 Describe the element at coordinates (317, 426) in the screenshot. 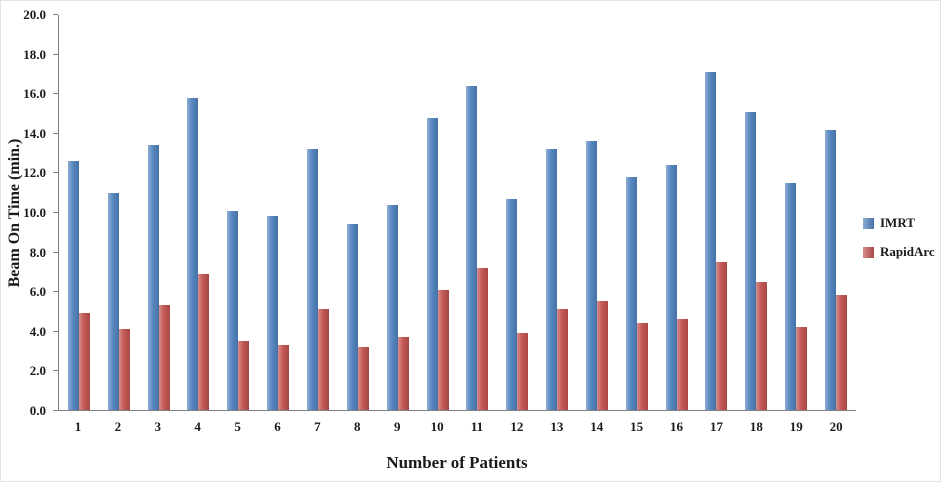

I see `x-tick-label-7: 7` at that location.